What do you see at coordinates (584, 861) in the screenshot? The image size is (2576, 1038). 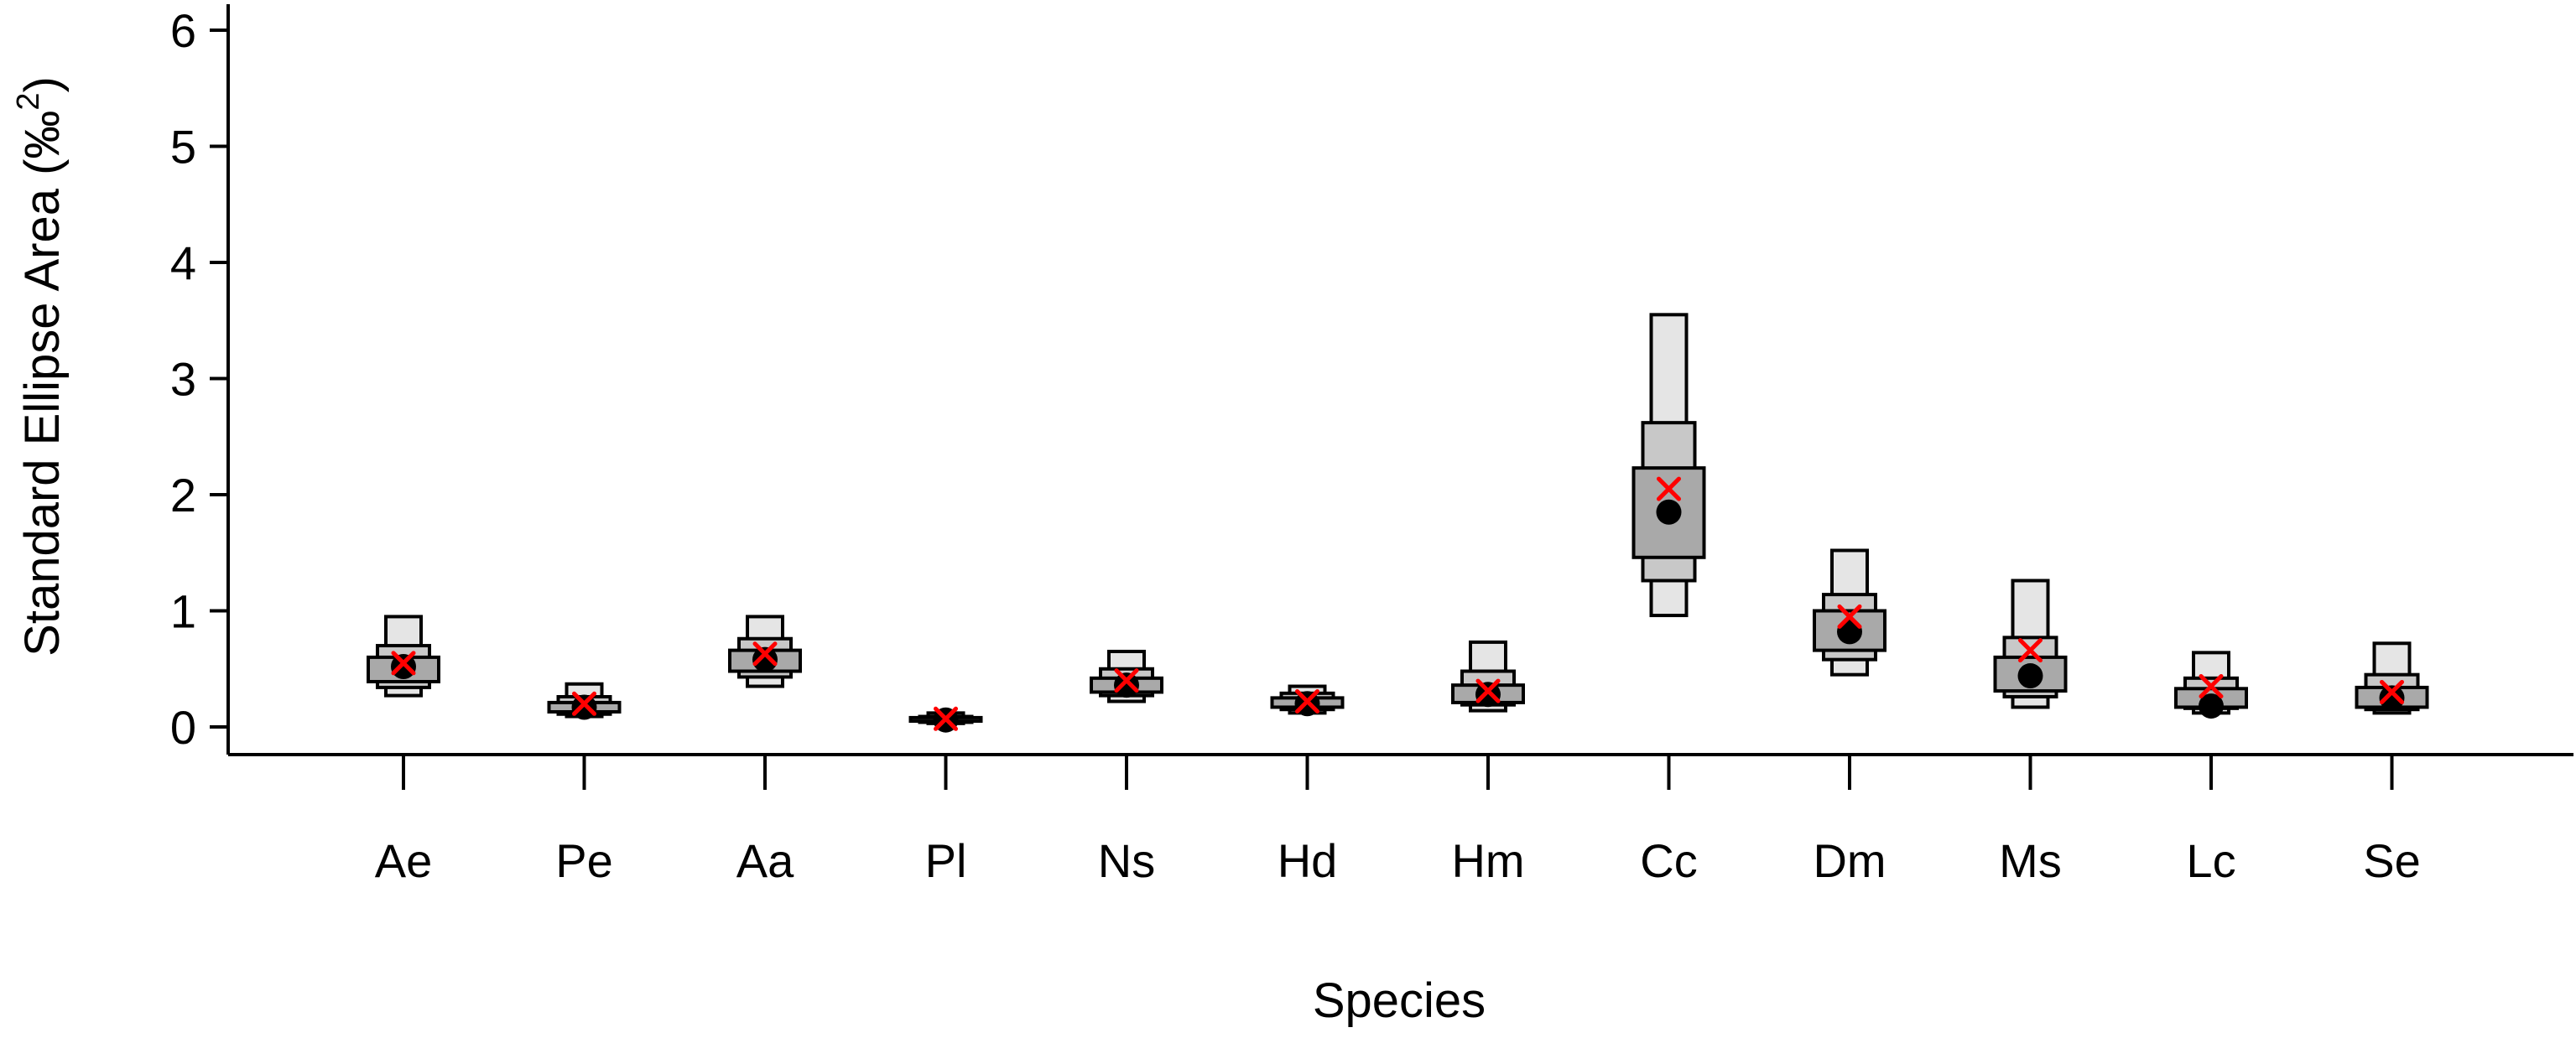 I see `x-tick-label: Pe` at bounding box center [584, 861].